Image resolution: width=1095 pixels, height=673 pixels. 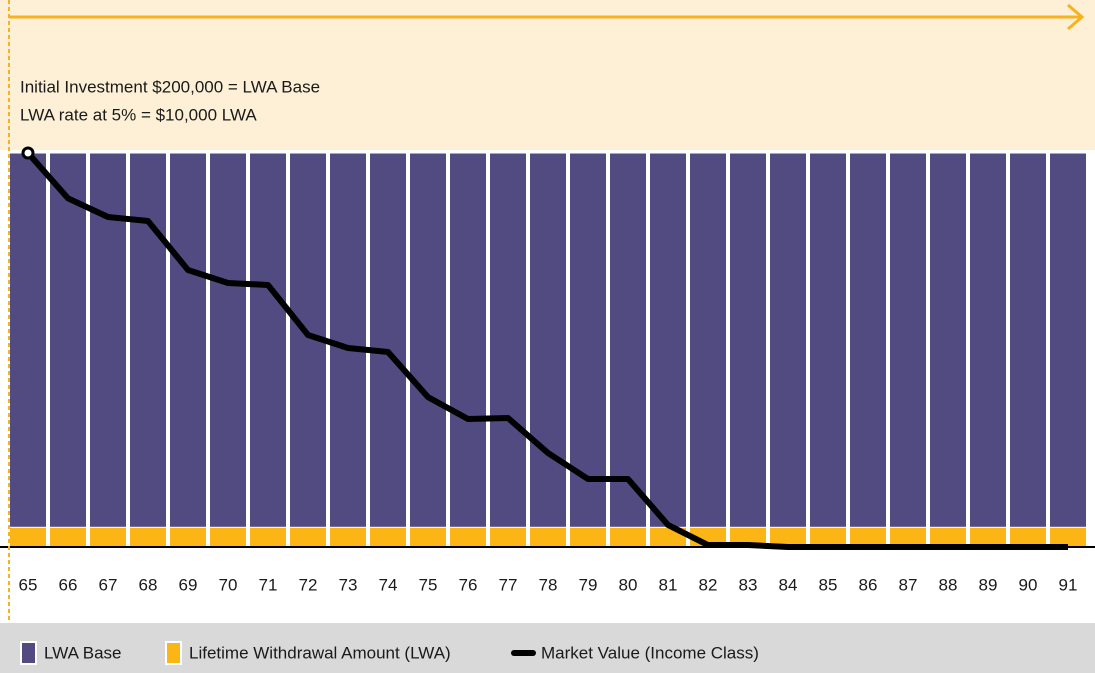 I want to click on x-tick-label: 71, so click(x=268, y=584).